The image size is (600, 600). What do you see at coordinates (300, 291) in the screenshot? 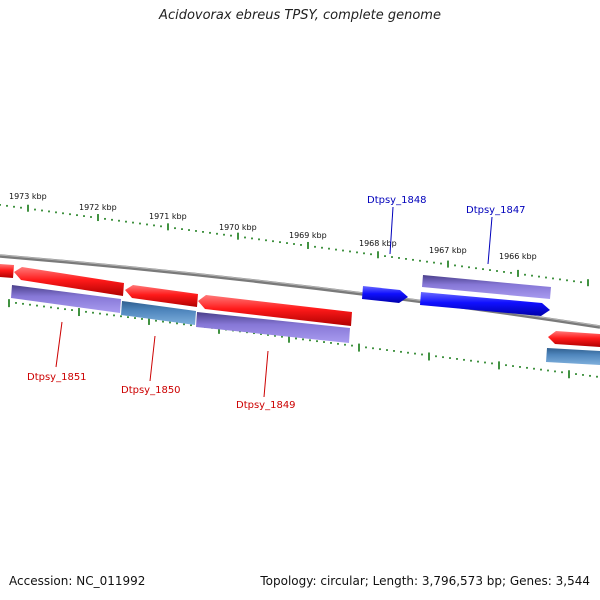
I see `genome-backbone` at bounding box center [300, 291].